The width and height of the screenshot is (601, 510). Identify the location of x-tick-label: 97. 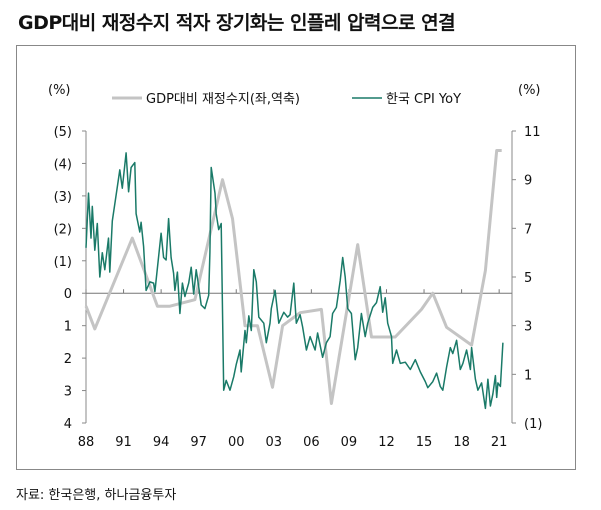
(198, 442).